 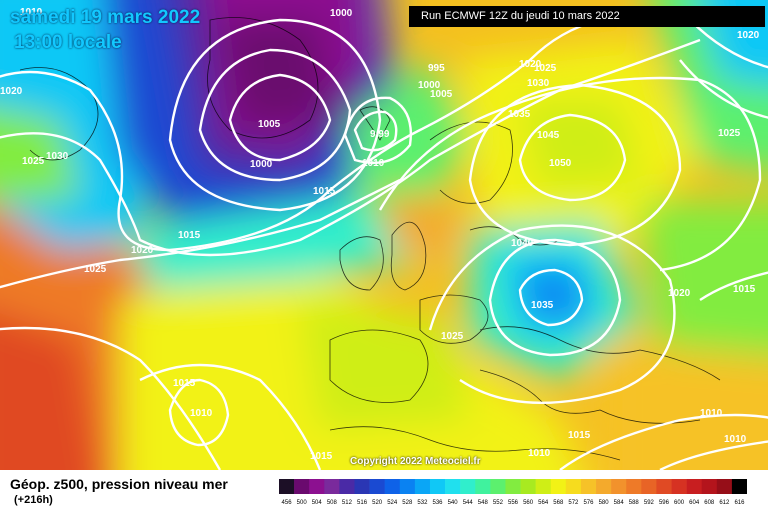 What do you see at coordinates (436, 68) in the screenshot?
I see `isobar-label: 995` at bounding box center [436, 68].